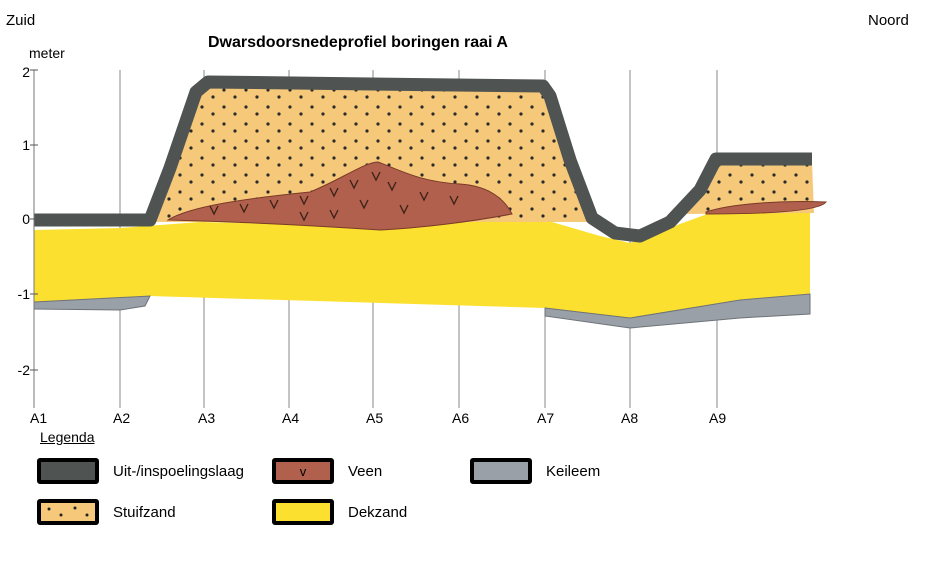 This screenshot has width=945, height=572. What do you see at coordinates (375, 418) in the screenshot?
I see `boring-label-a5: A5` at bounding box center [375, 418].